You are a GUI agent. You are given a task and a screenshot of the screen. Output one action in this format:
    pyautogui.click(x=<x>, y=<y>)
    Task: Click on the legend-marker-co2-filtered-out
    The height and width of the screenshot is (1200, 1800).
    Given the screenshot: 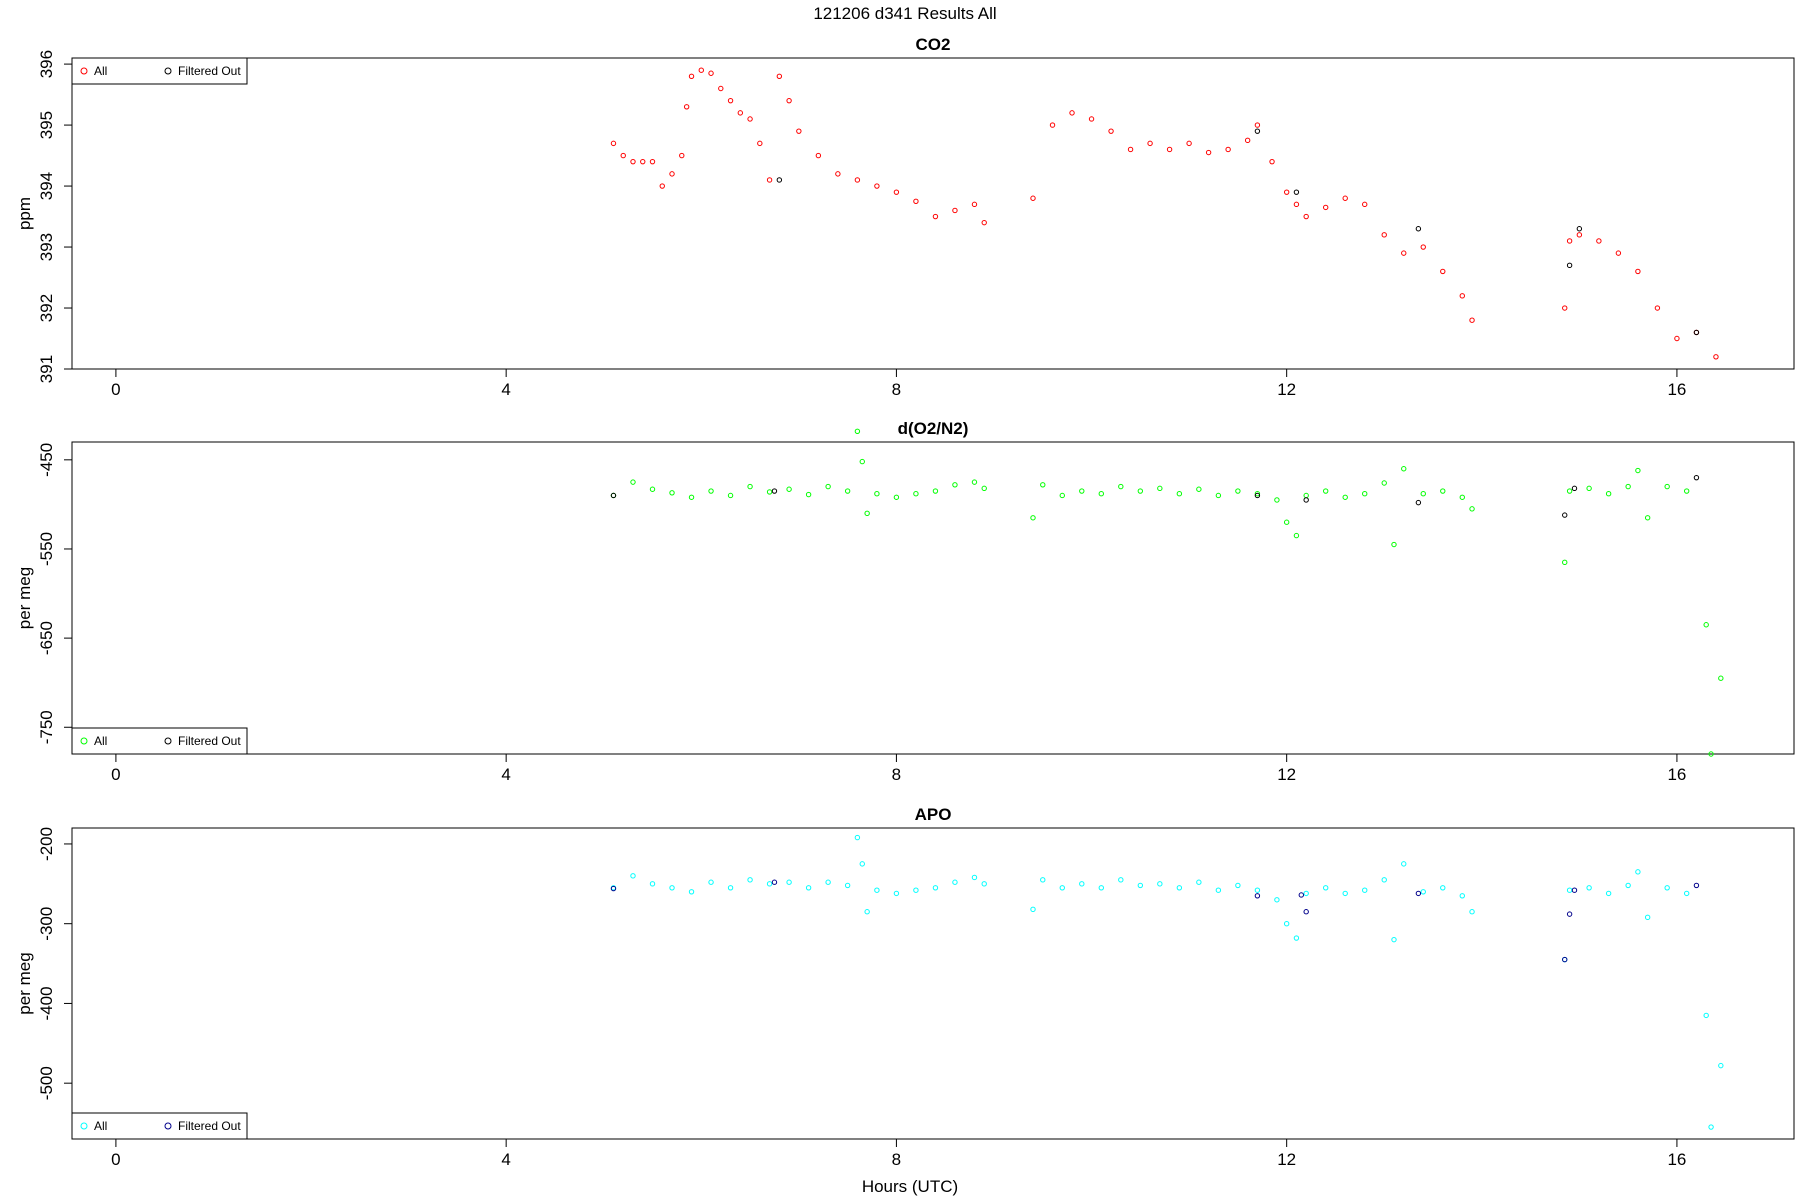 What is the action you would take?
    pyautogui.click(x=168, y=71)
    